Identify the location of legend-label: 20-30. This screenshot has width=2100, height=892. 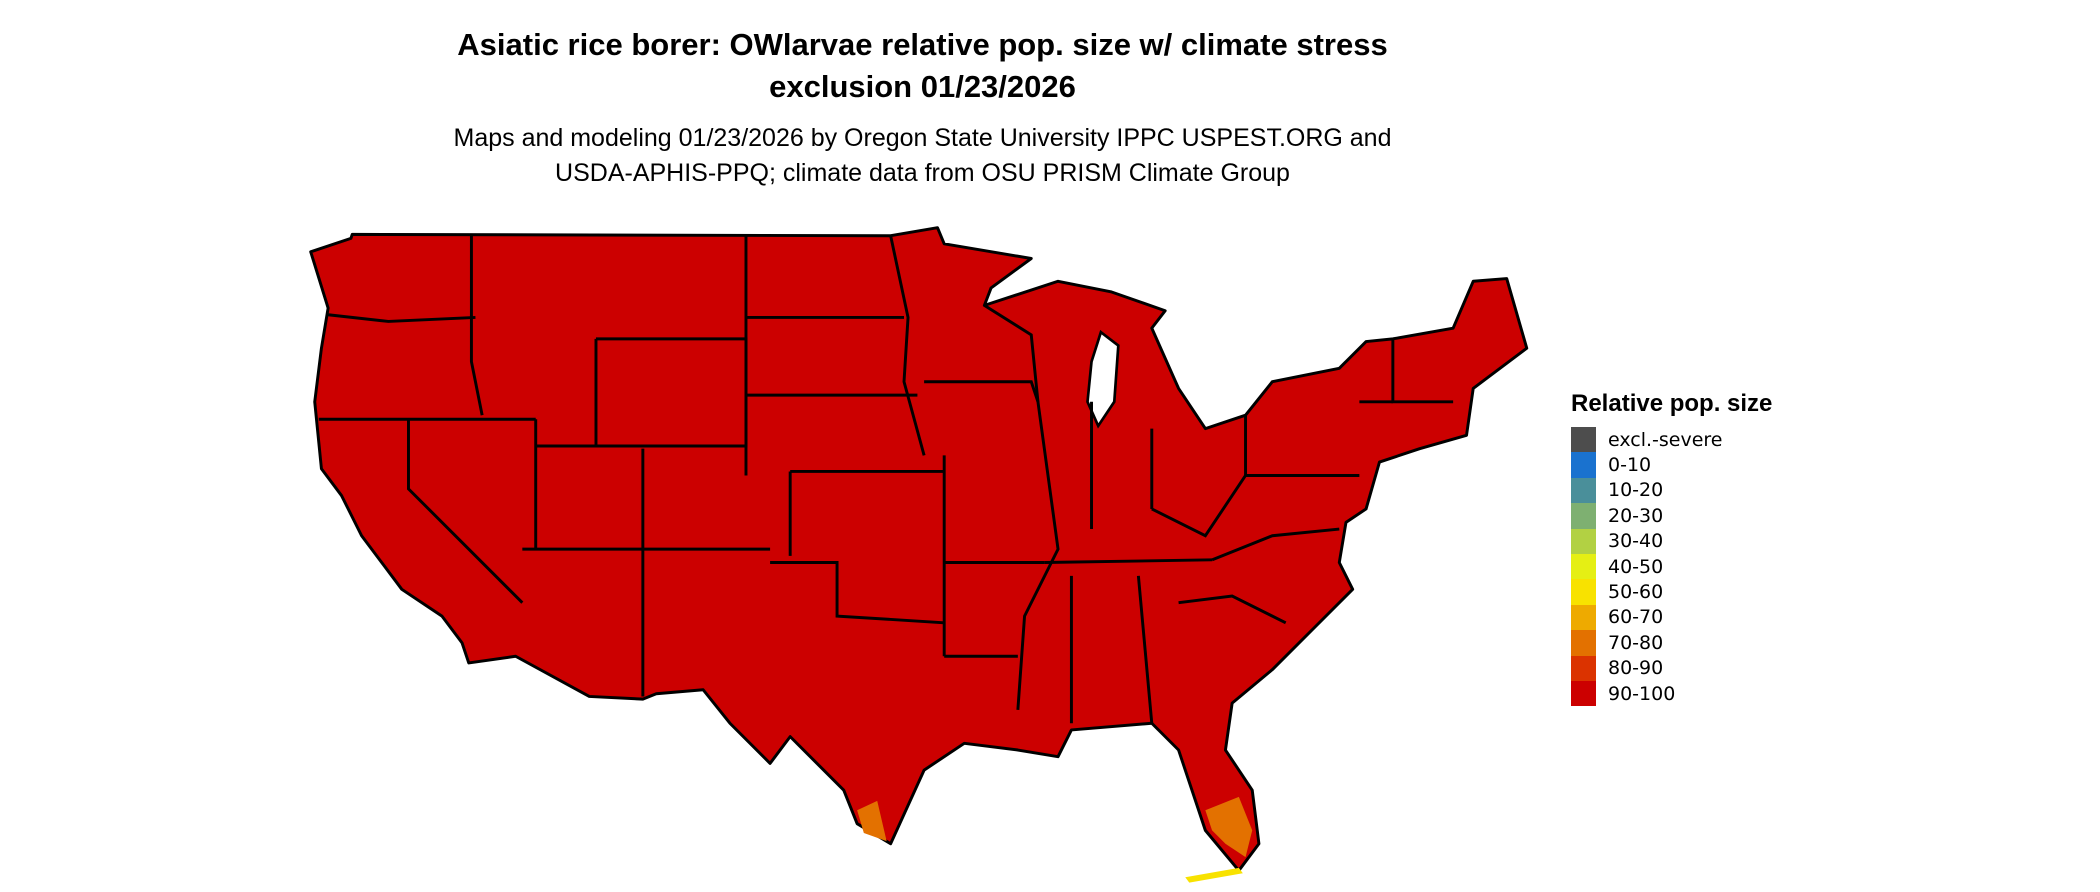
(1636, 515).